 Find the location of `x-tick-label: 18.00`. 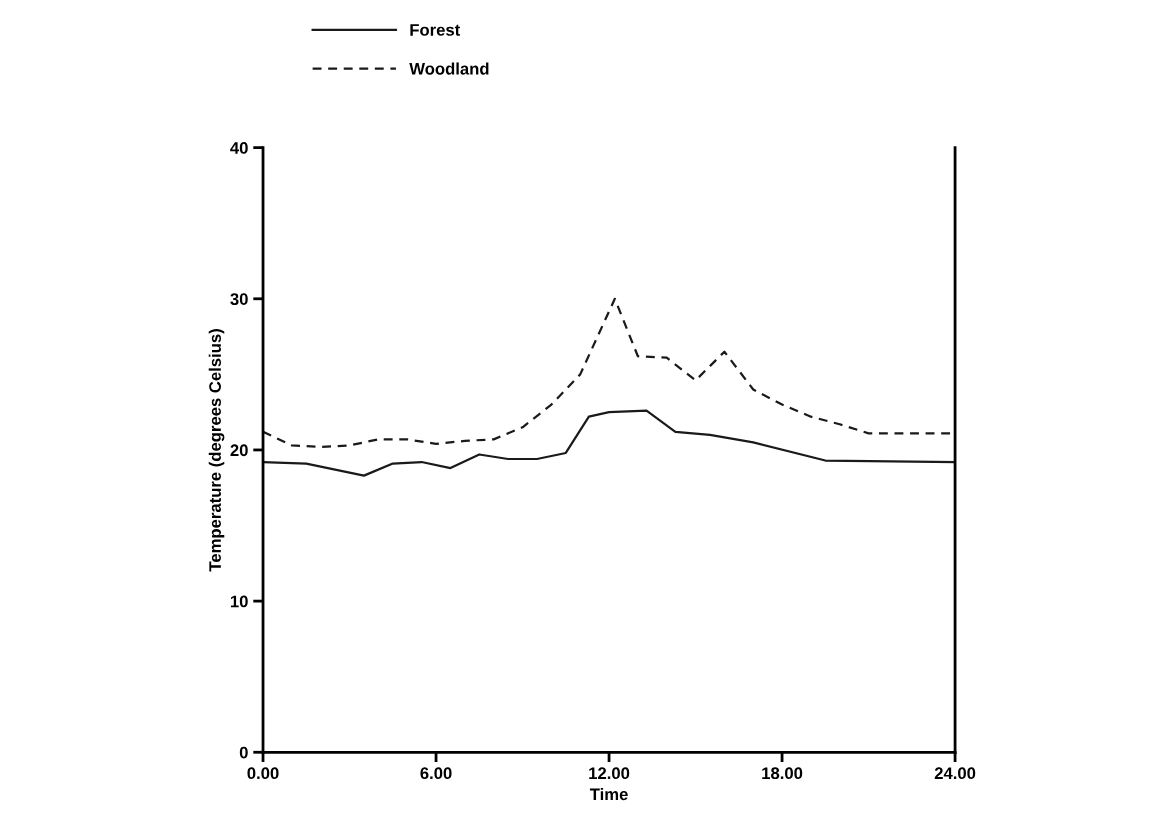

x-tick-label: 18.00 is located at coordinates (782, 773).